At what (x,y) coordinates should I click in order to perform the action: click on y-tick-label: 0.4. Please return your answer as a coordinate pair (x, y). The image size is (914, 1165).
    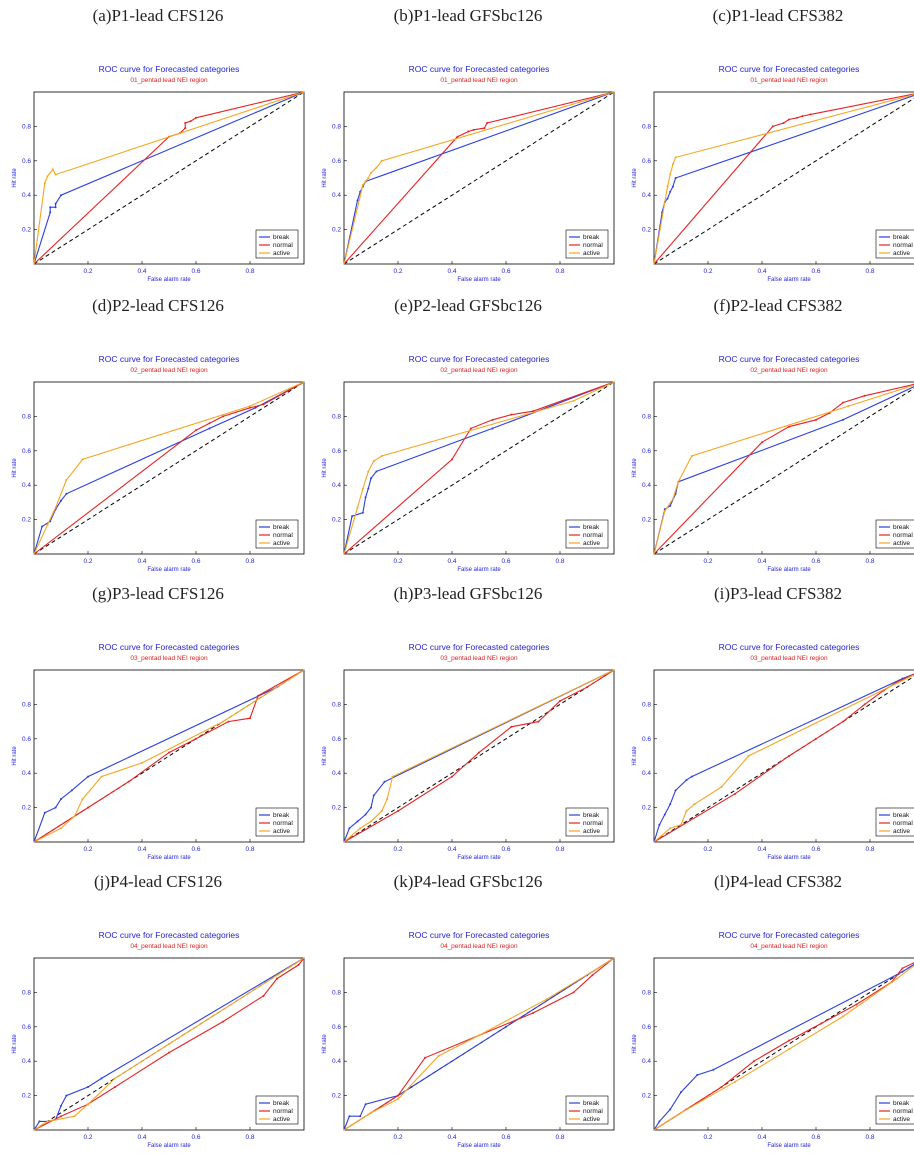
    Looking at the image, I should click on (336, 195).